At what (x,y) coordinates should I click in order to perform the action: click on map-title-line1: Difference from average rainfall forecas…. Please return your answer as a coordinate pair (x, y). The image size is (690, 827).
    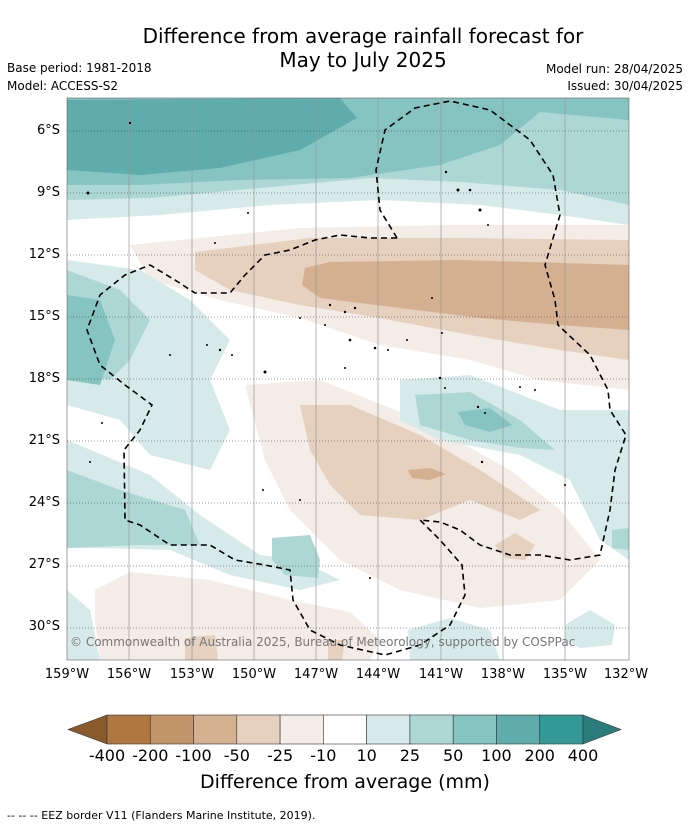
    Looking at the image, I should click on (363, 36).